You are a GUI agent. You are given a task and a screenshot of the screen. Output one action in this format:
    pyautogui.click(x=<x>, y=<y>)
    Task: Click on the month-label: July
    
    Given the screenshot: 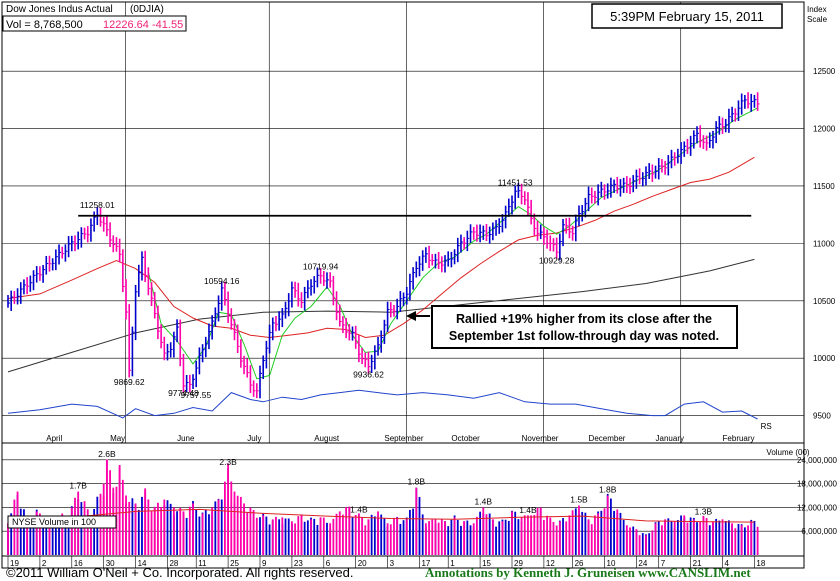 What is the action you would take?
    pyautogui.click(x=254, y=438)
    